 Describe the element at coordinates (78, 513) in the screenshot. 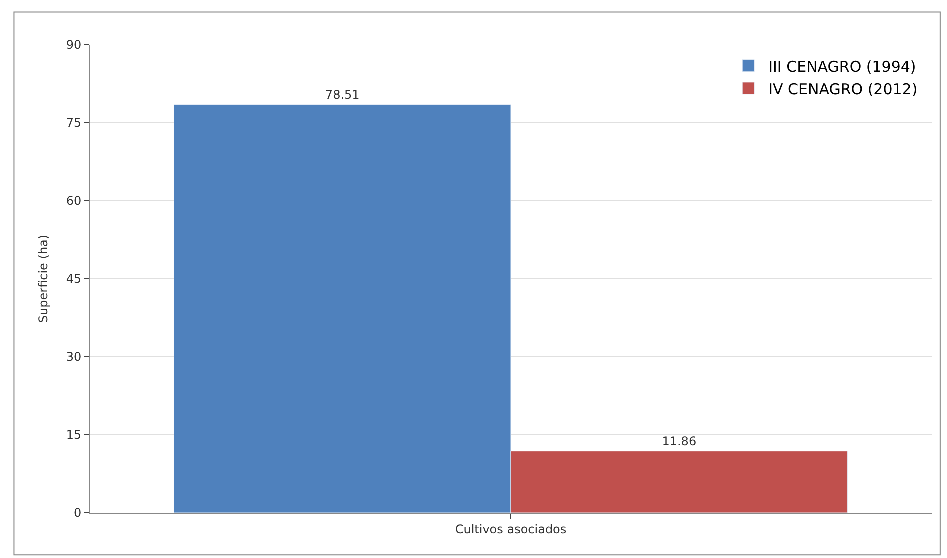

I see `y-tick-label: 0` at that location.